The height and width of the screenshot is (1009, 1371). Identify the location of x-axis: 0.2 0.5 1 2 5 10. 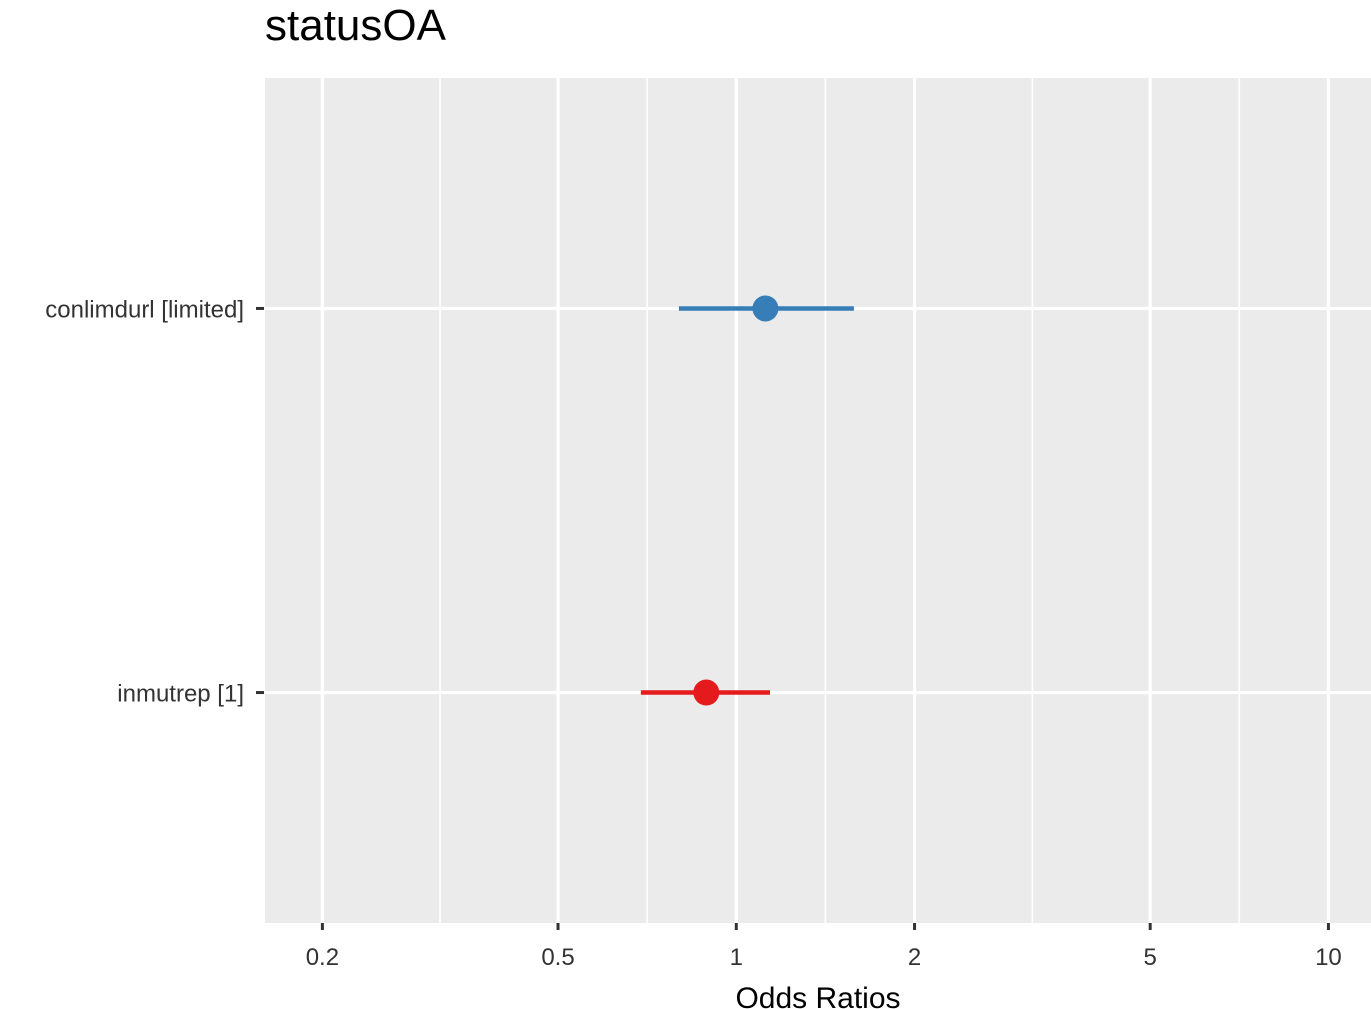
(824, 947).